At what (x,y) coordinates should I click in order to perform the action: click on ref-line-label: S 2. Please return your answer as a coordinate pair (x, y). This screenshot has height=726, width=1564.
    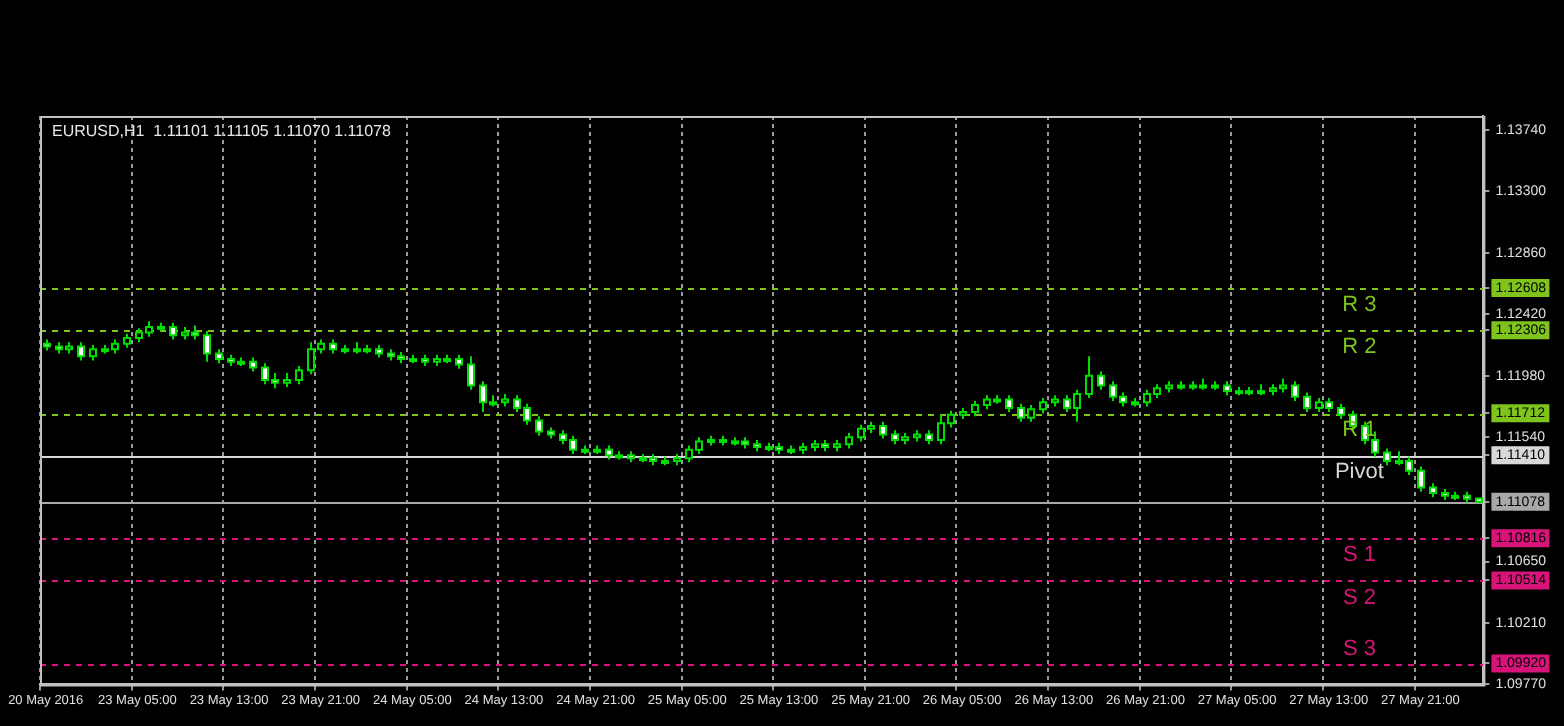
    Looking at the image, I should click on (1359, 597).